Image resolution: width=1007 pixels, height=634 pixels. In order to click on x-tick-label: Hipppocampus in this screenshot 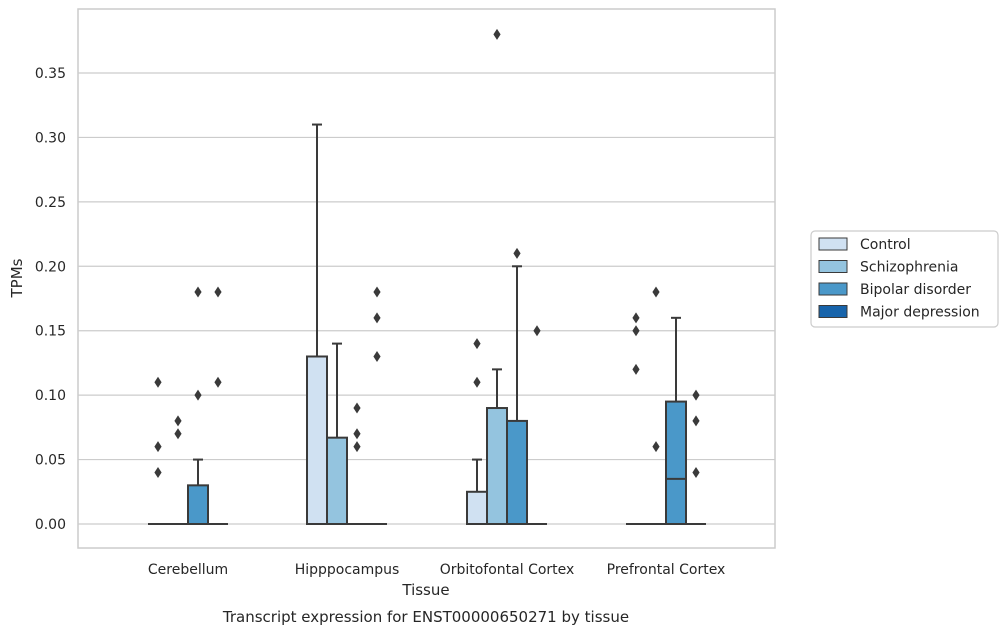, I will do `click(347, 570)`.